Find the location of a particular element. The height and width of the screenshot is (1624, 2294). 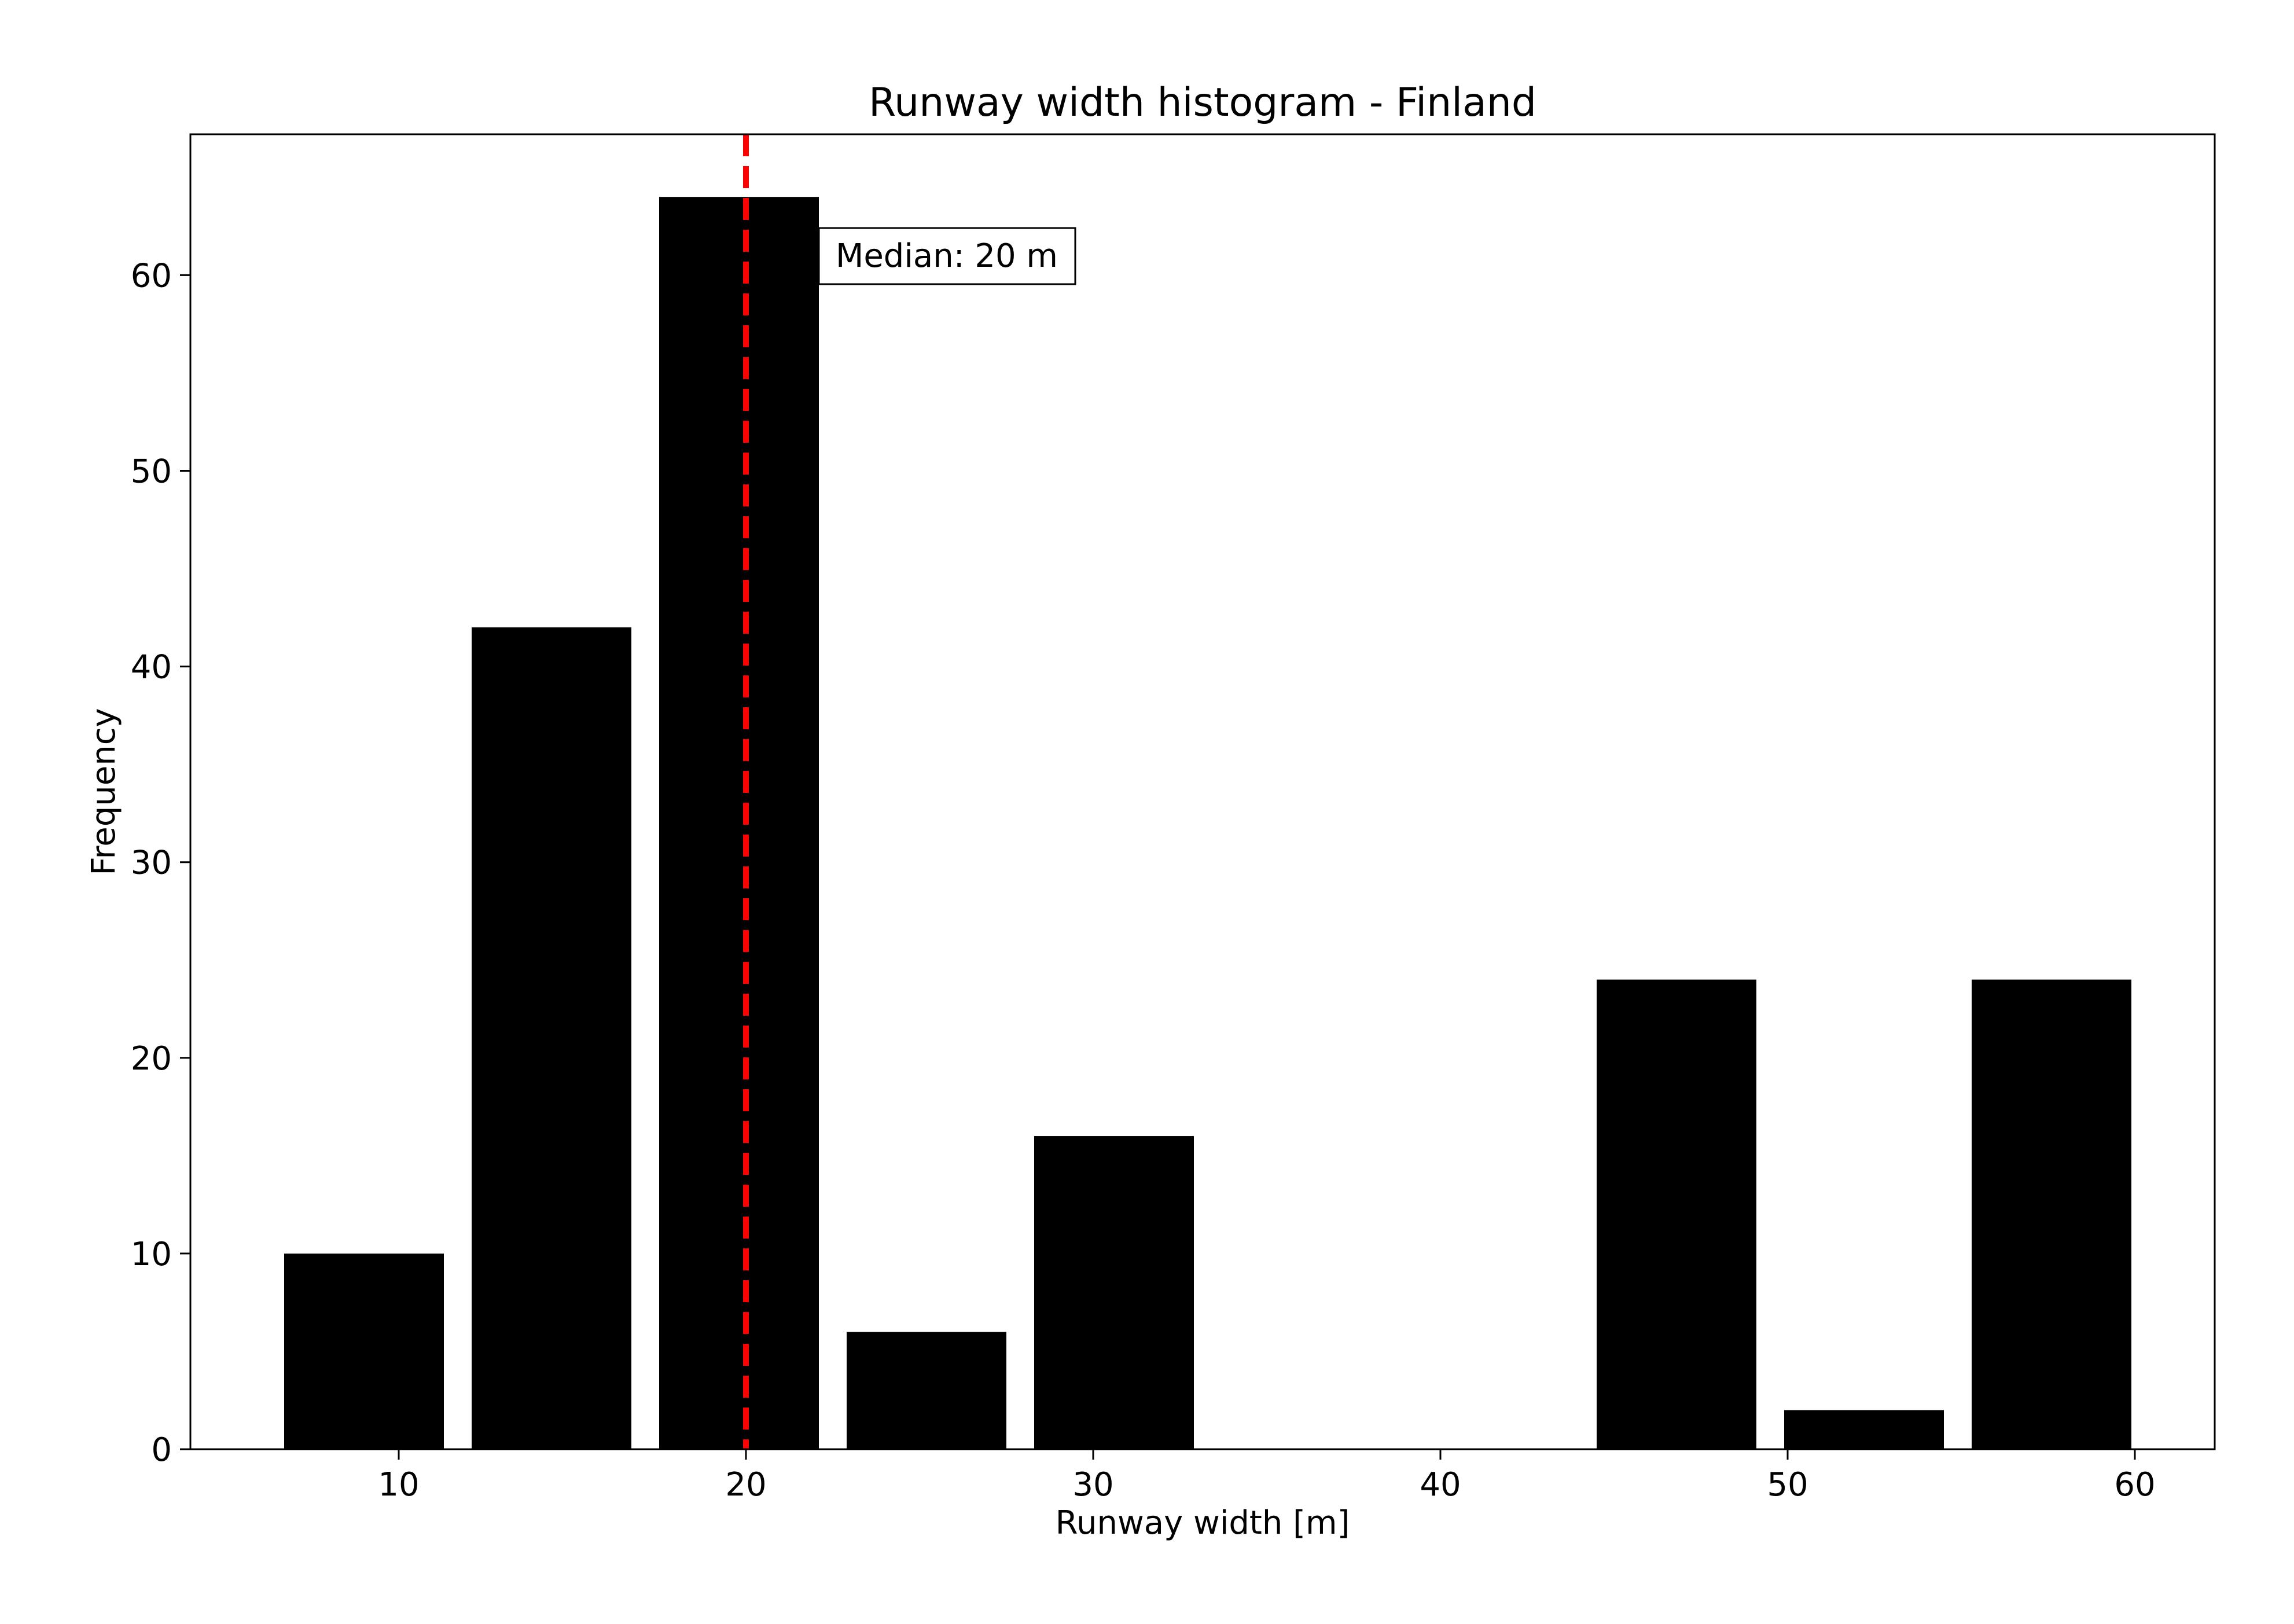

x-axis-ticks: 10 20 30 40 50 60 is located at coordinates (1267, 1476).